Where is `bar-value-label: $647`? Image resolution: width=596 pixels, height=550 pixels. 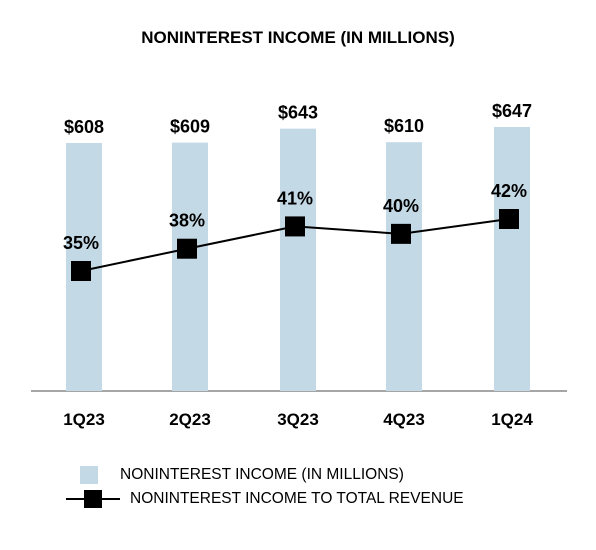 bar-value-label: $647 is located at coordinates (512, 111).